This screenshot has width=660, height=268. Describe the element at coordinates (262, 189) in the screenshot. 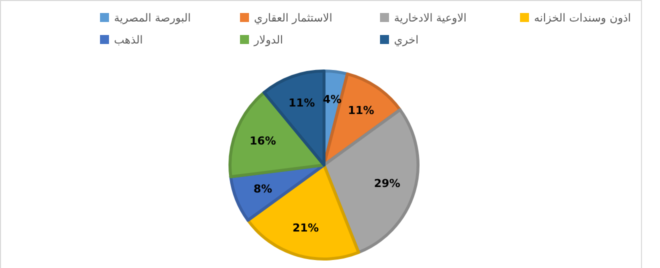

I see `data-label: 8%` at that location.